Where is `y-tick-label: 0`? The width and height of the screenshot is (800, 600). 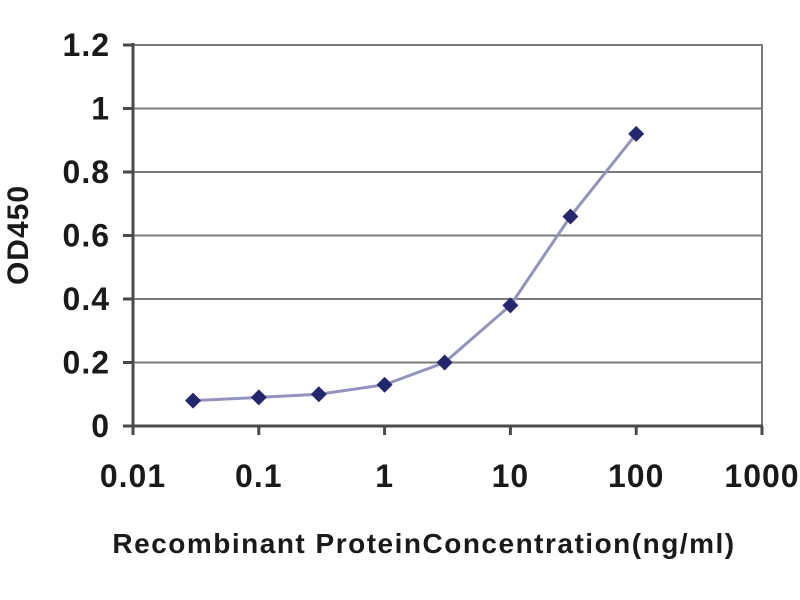
y-tick-label: 0 is located at coordinates (100, 426).